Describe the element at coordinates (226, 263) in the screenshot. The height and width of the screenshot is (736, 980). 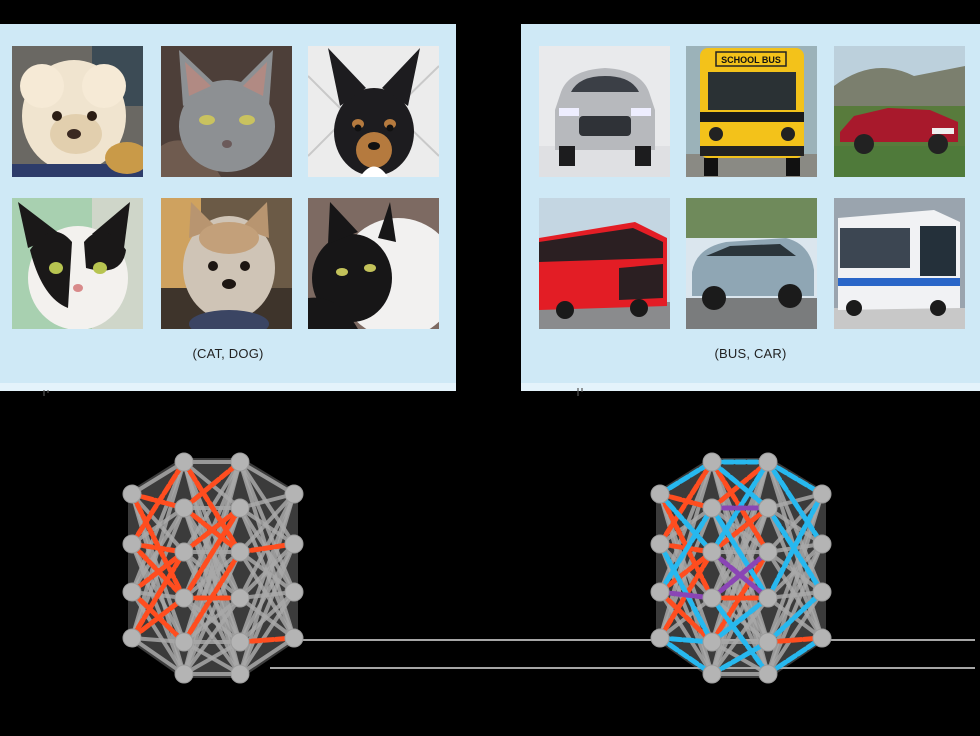
I see `yorkie-photo` at that location.